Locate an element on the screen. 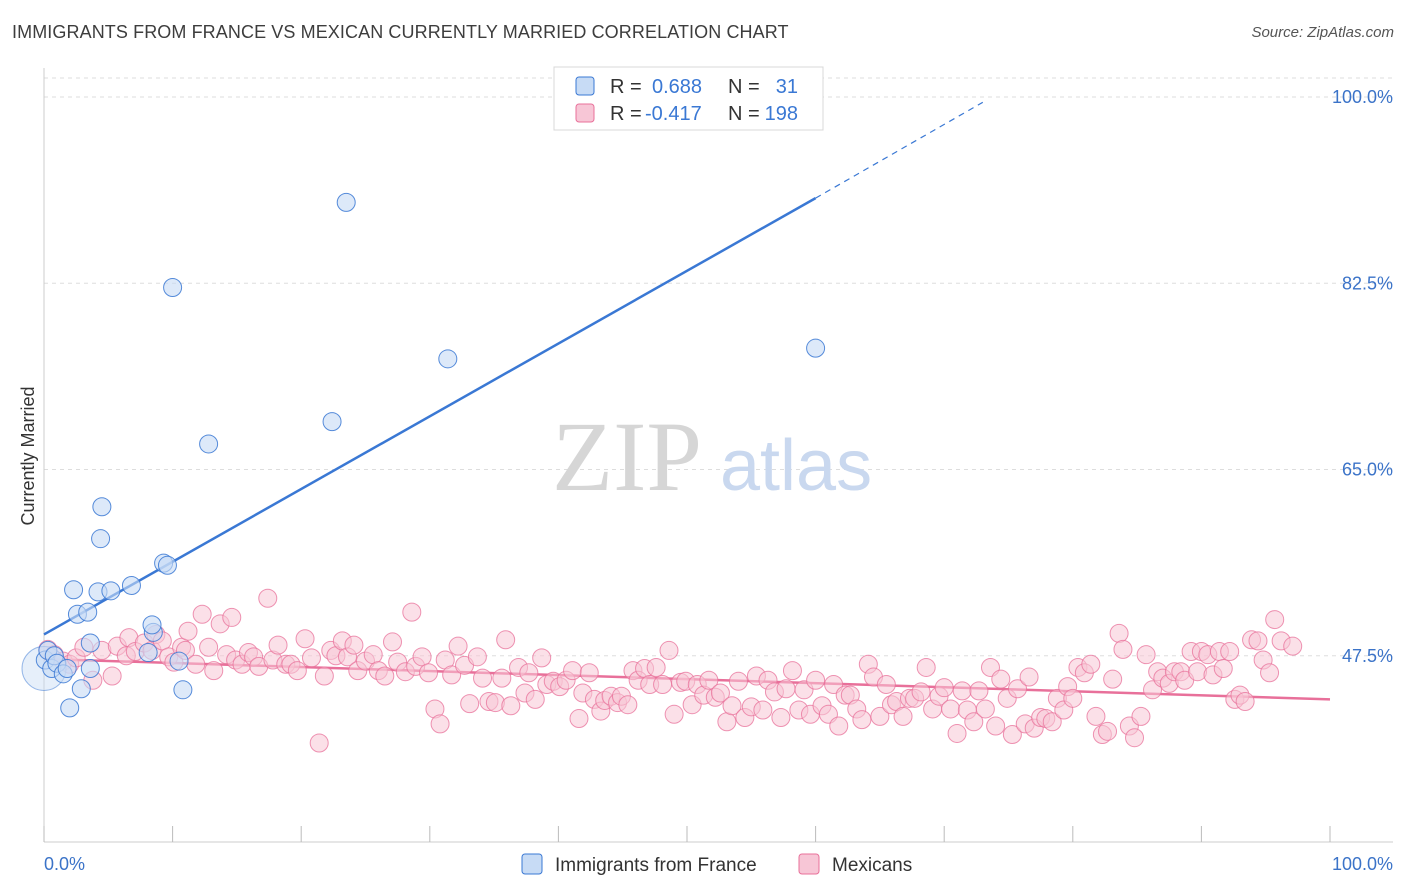  legend-swatch-mexicans is located at coordinates (585, 113).